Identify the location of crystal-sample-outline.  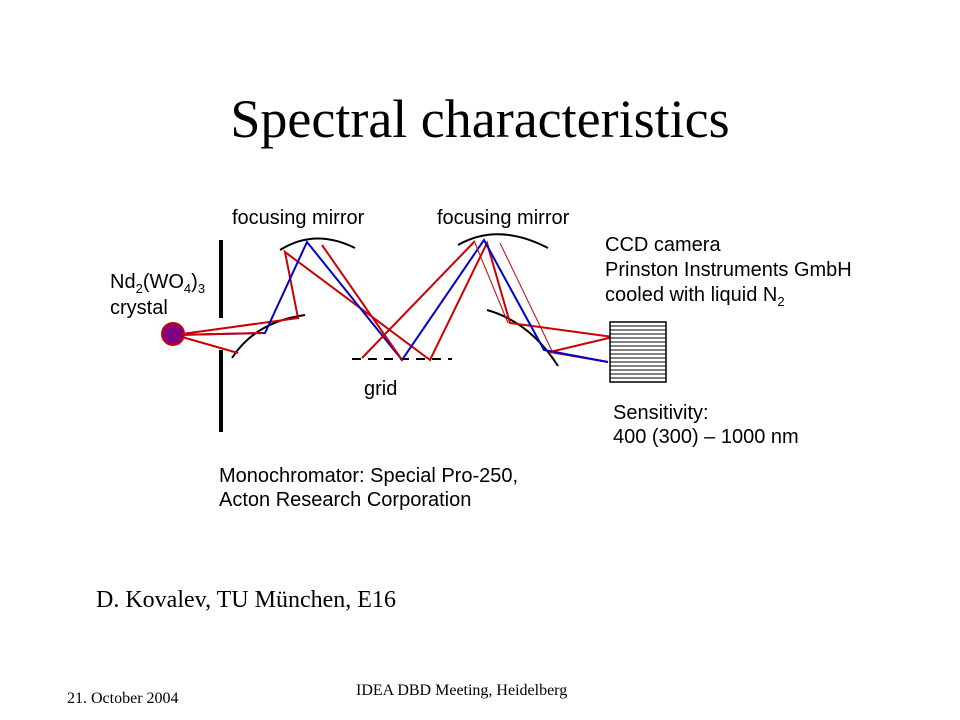
(173, 334).